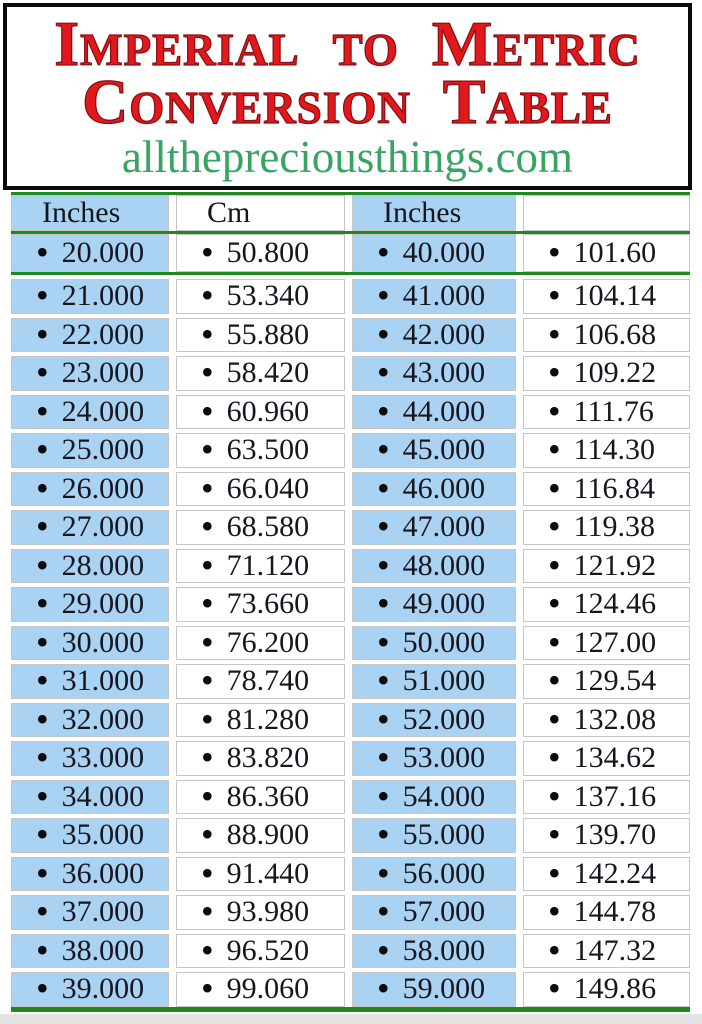 Image resolution: width=702 pixels, height=1024 pixels. Describe the element at coordinates (434, 296) in the screenshot. I see `table-cell: • 41.000` at that location.